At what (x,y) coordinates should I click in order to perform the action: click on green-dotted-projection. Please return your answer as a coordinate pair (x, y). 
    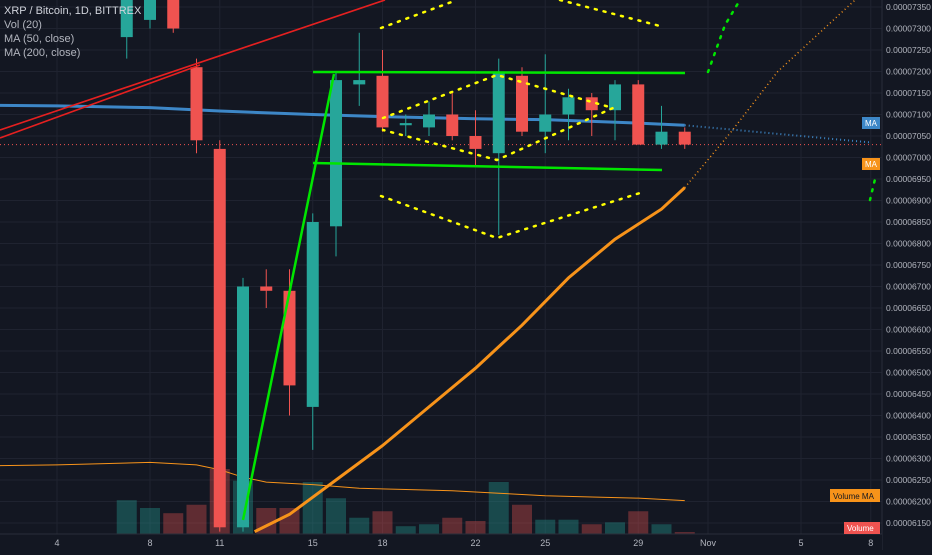
    Looking at the image, I should click on (724, 37).